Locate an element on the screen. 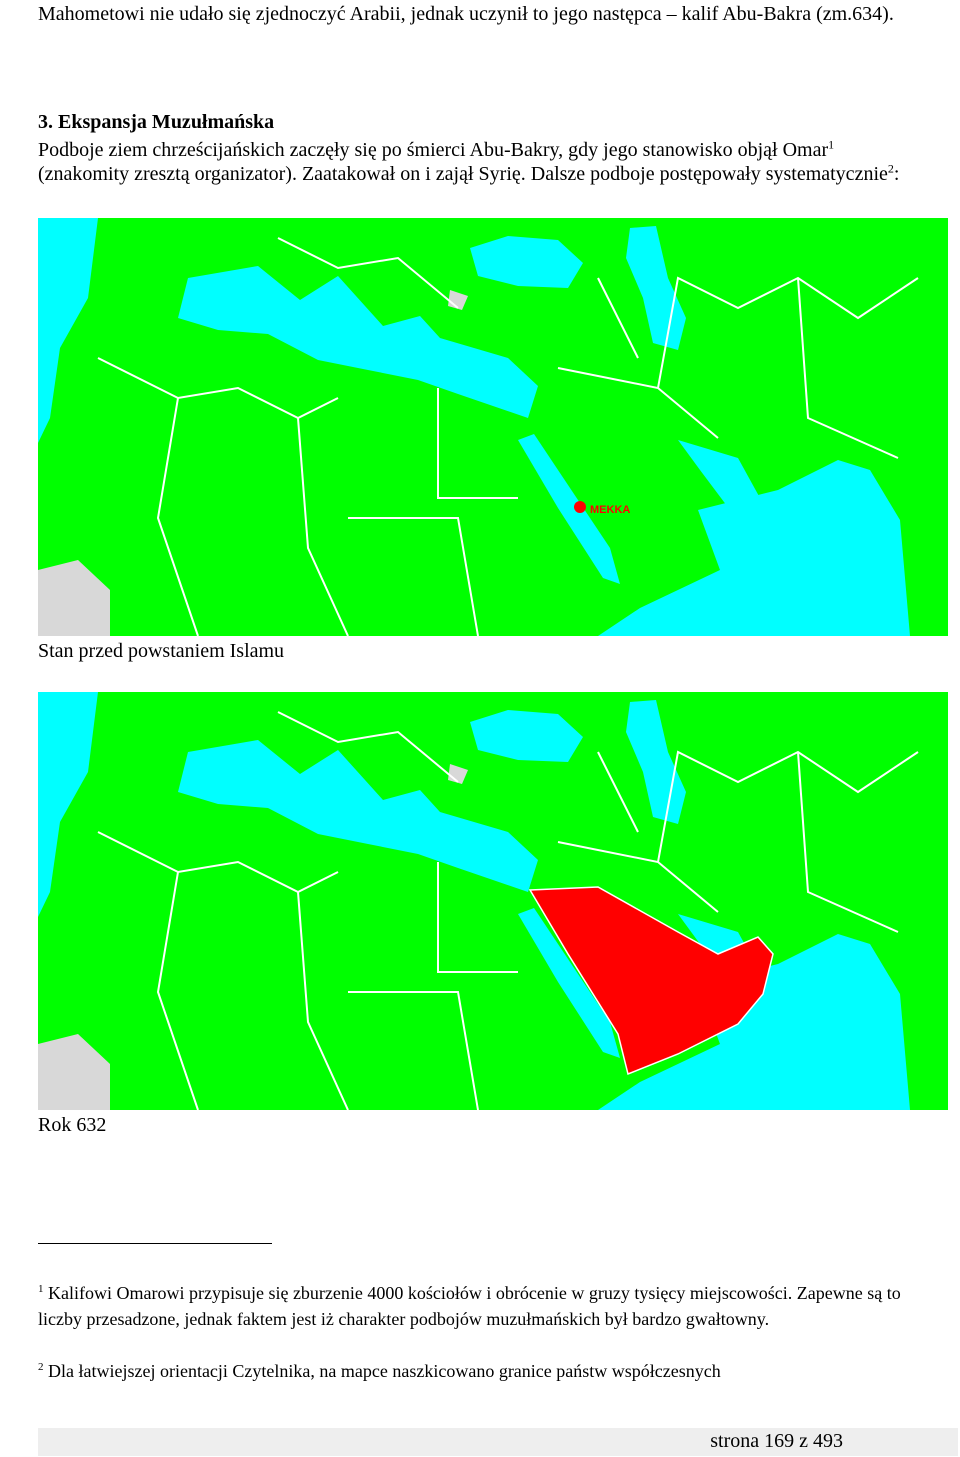  conquered-area is located at coordinates (651, 981).